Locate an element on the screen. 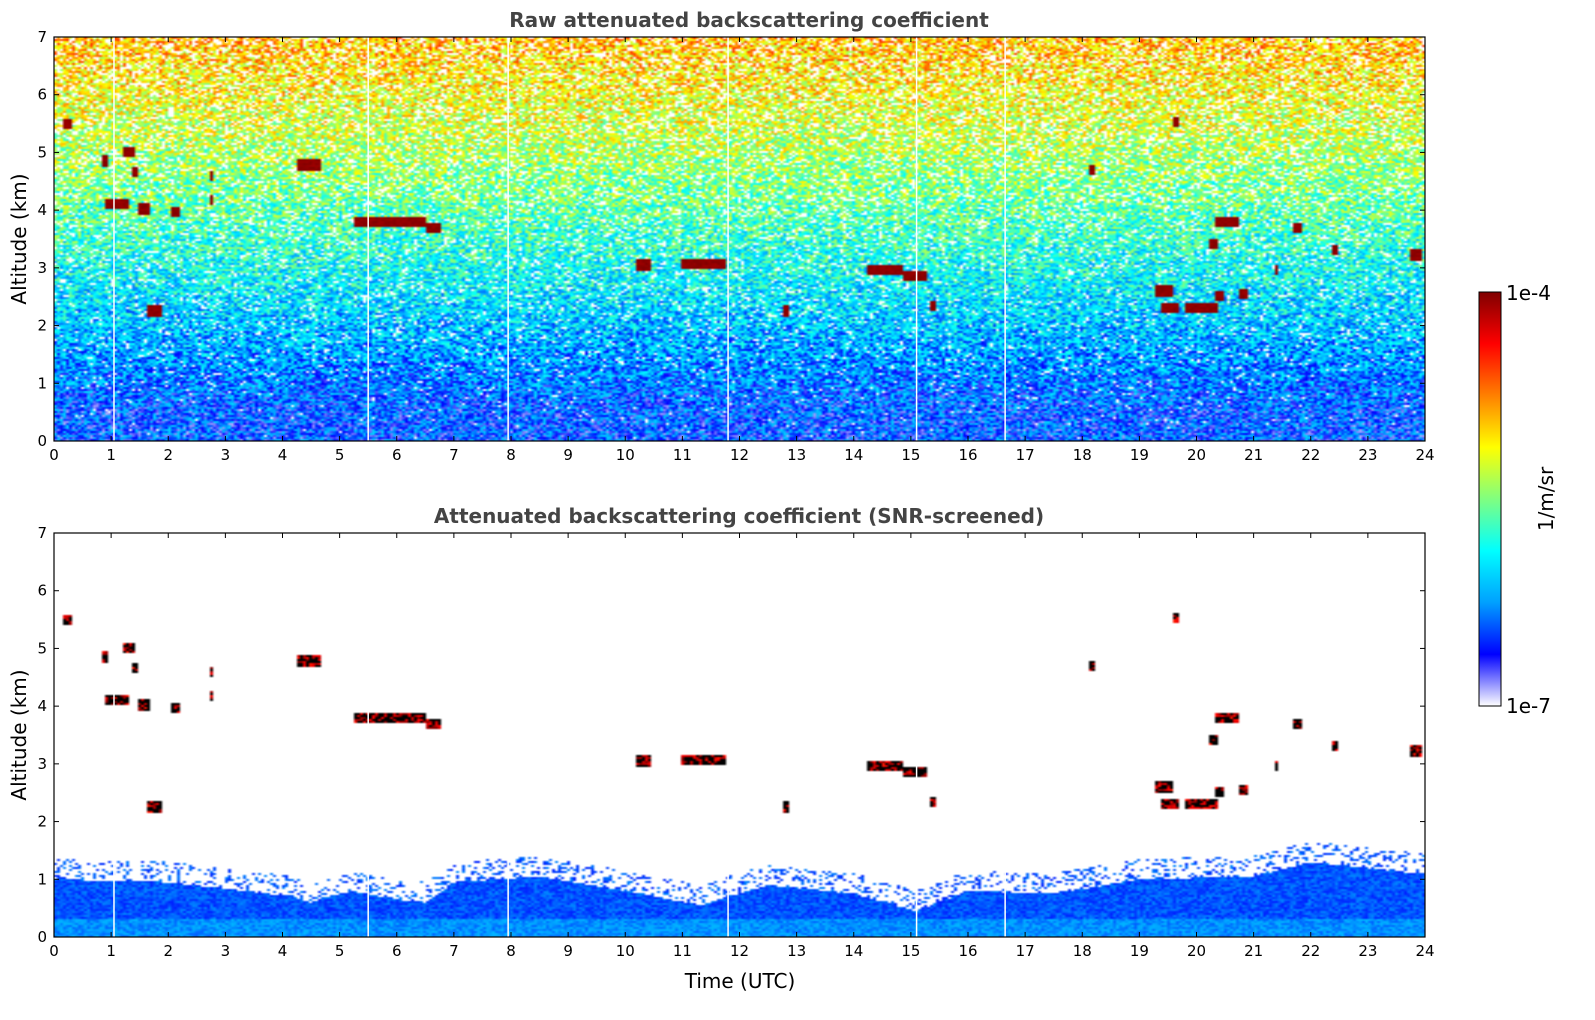 The image size is (1595, 1020). colorbar-label: 1/m/sr is located at coordinates (1546, 498).